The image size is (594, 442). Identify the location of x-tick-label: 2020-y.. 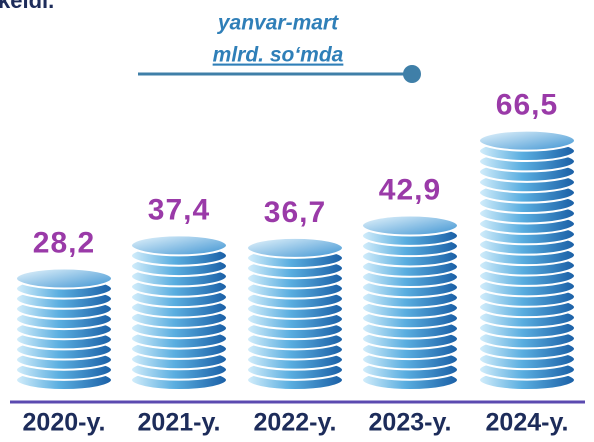
(64, 423).